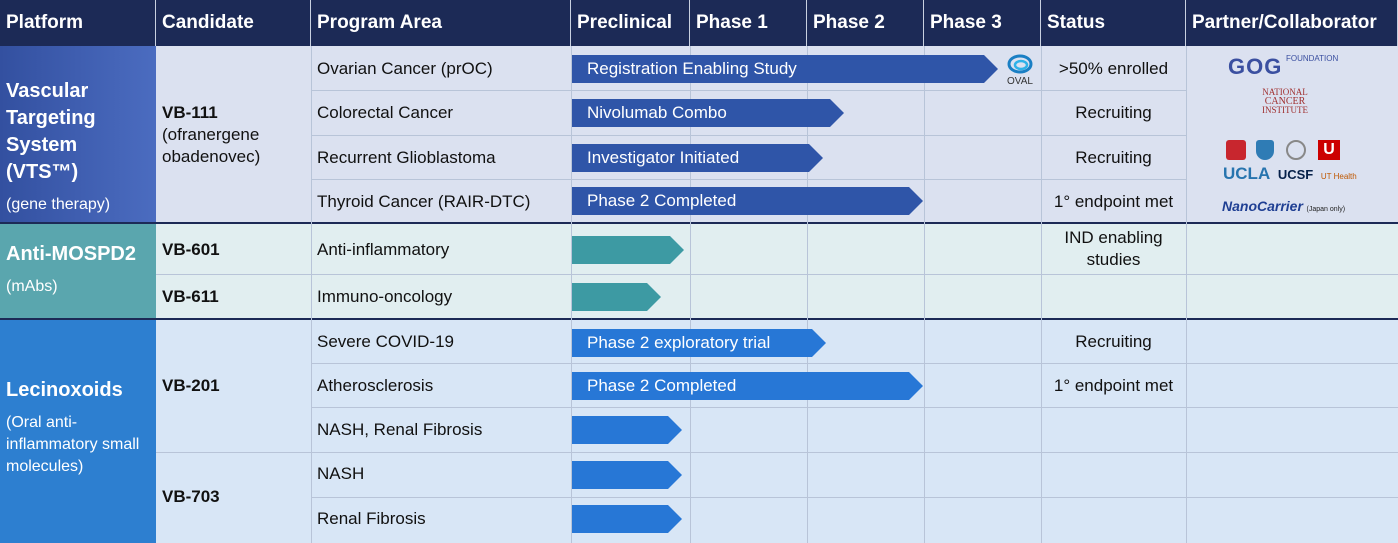  Describe the element at coordinates (58, 204) in the screenshot. I see `platform-vts-subtitle: (gene therapy)` at that location.